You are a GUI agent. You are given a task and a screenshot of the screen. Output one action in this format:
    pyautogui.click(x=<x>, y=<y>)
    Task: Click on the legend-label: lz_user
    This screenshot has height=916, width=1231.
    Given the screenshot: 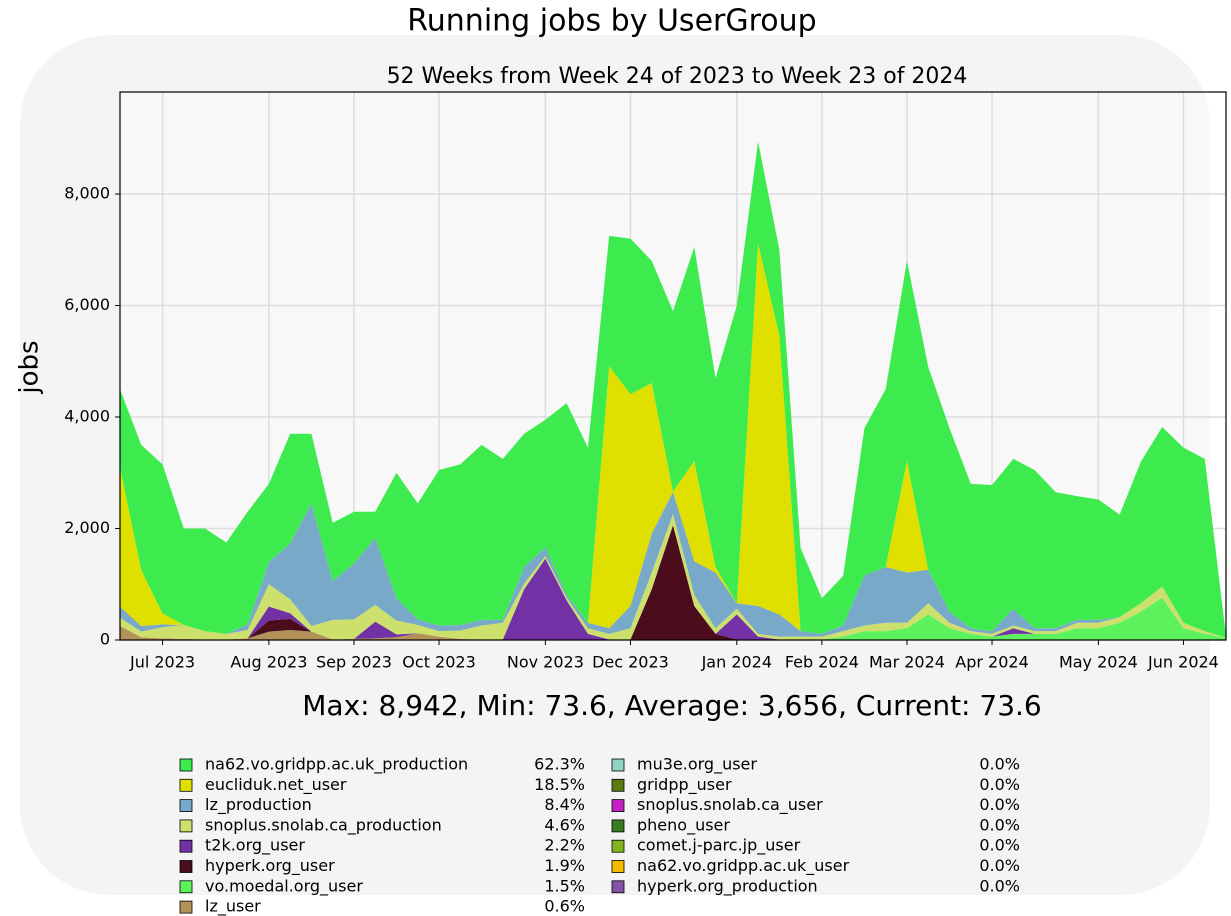 What is the action you would take?
    pyautogui.click(x=233, y=906)
    